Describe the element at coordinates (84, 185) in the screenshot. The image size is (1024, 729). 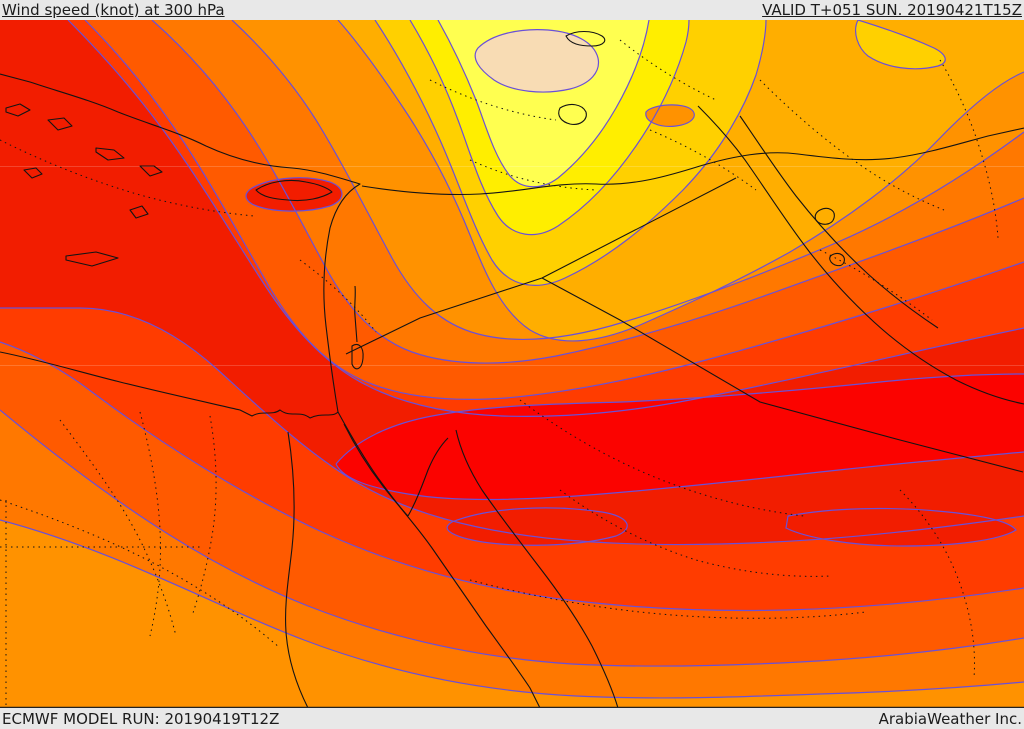
I see `aegean-islands` at that location.